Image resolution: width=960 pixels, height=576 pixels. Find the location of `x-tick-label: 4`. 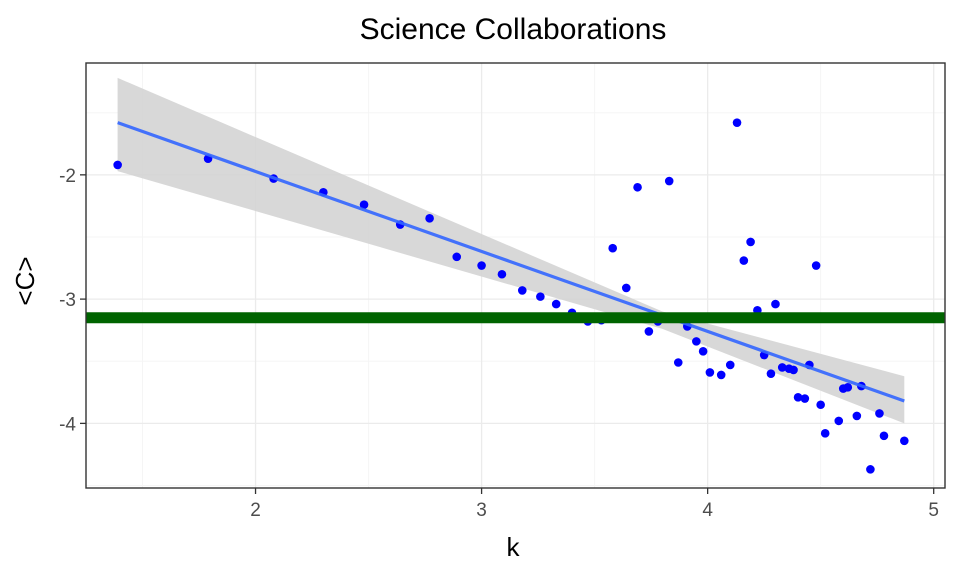

x-tick-label: 4 is located at coordinates (707, 510).